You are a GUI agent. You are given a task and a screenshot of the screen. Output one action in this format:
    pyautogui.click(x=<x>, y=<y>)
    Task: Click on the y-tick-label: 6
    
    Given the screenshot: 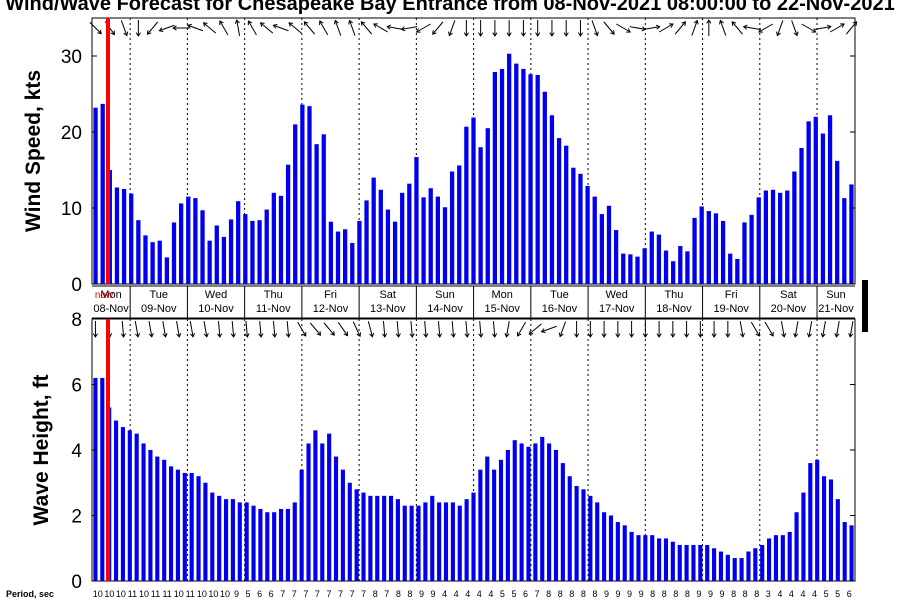 What is the action you would take?
    pyautogui.click(x=76, y=386)
    